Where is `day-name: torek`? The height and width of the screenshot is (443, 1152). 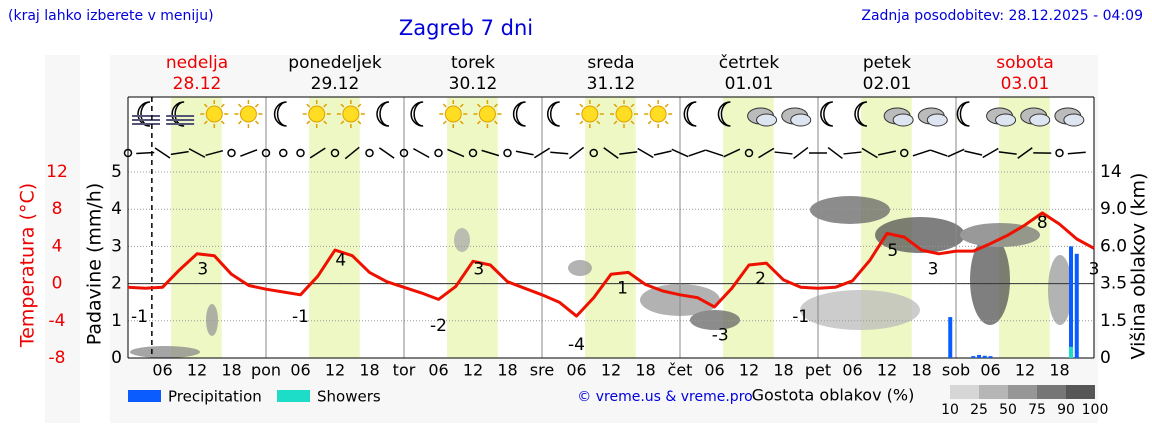
day-name: torek is located at coordinates (473, 63).